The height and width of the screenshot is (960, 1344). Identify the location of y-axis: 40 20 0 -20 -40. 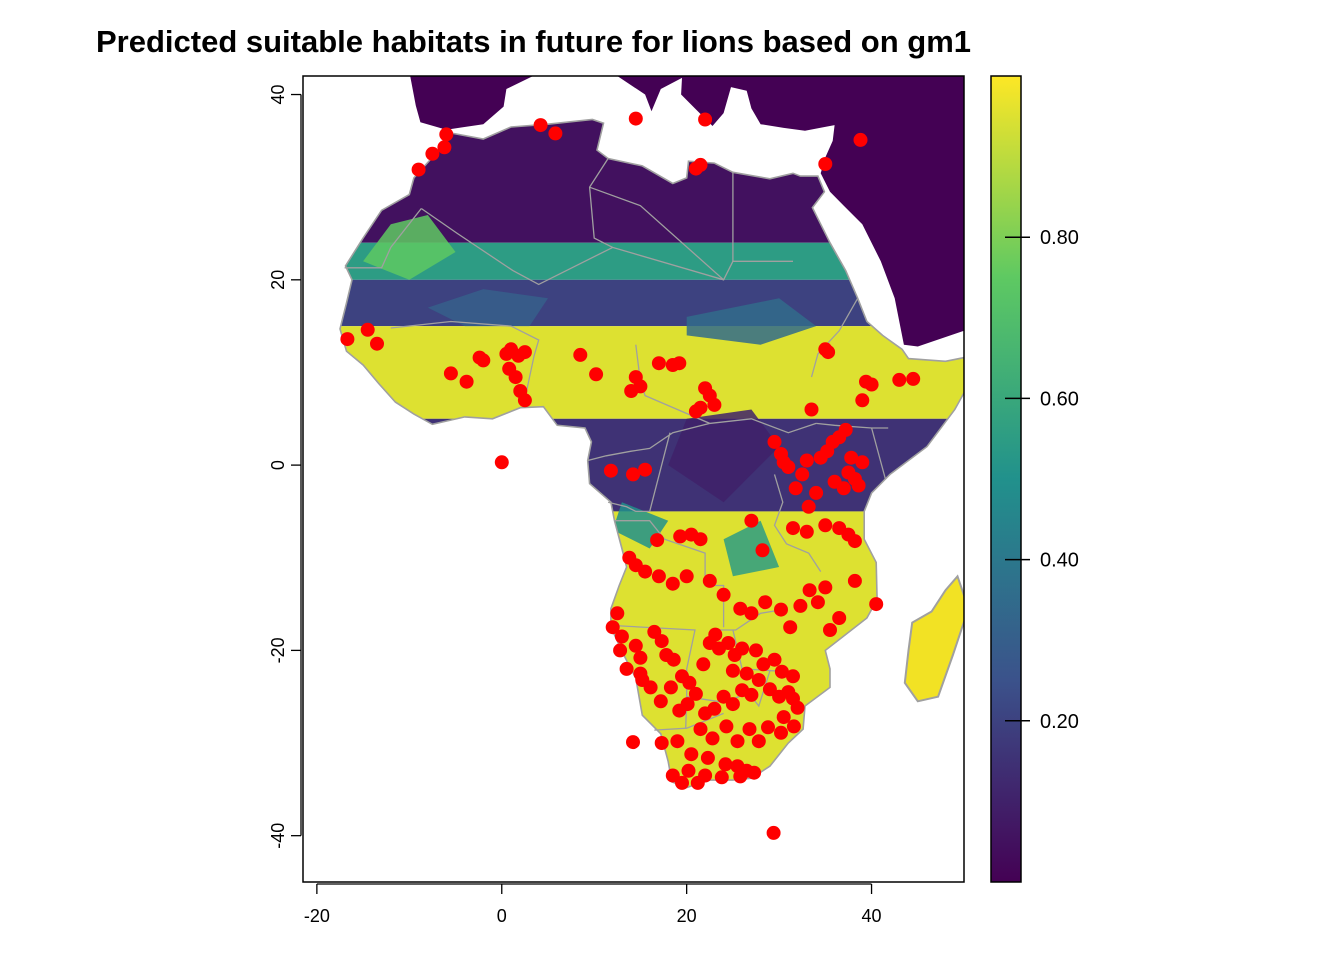
(285, 466).